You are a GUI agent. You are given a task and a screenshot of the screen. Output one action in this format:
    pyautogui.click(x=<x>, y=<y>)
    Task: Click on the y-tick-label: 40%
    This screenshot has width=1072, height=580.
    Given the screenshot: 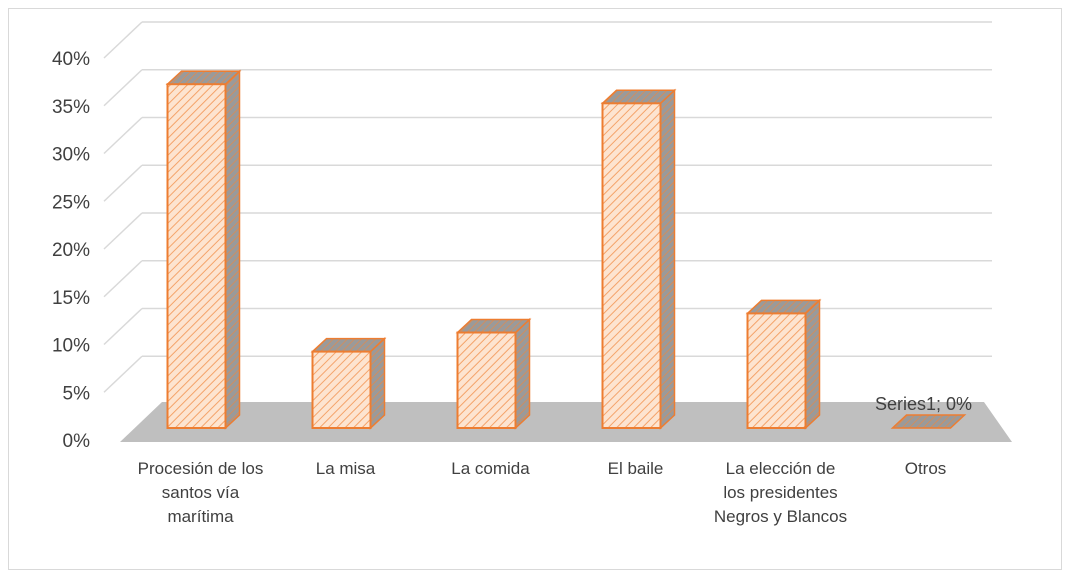 What is the action you would take?
    pyautogui.click(x=71, y=59)
    